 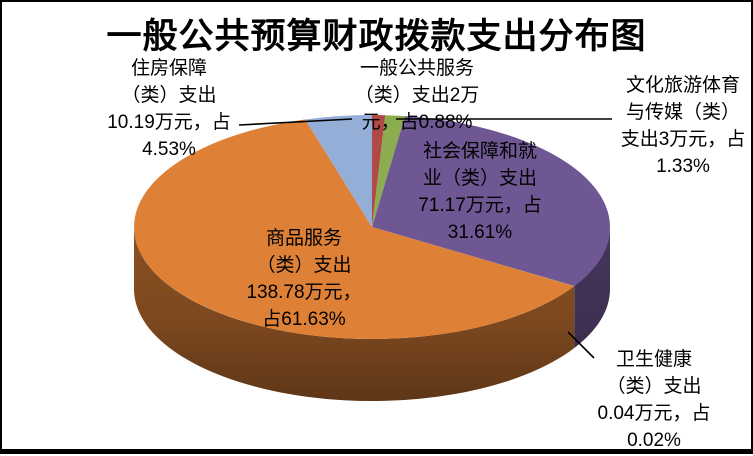 I want to click on label-culture-tourism-sports-media: 文化旅游体育 与传媒（类） 支出3万元，占 1.33%, so click(x=673, y=126).